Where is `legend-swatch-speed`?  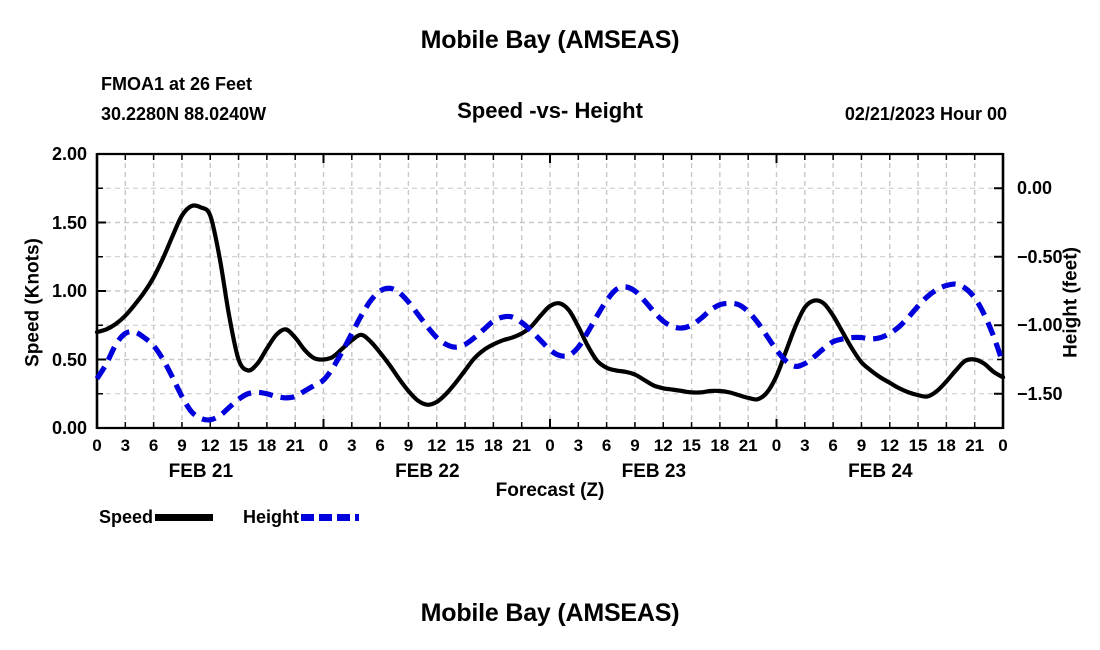 legend-swatch-speed is located at coordinates (184, 517).